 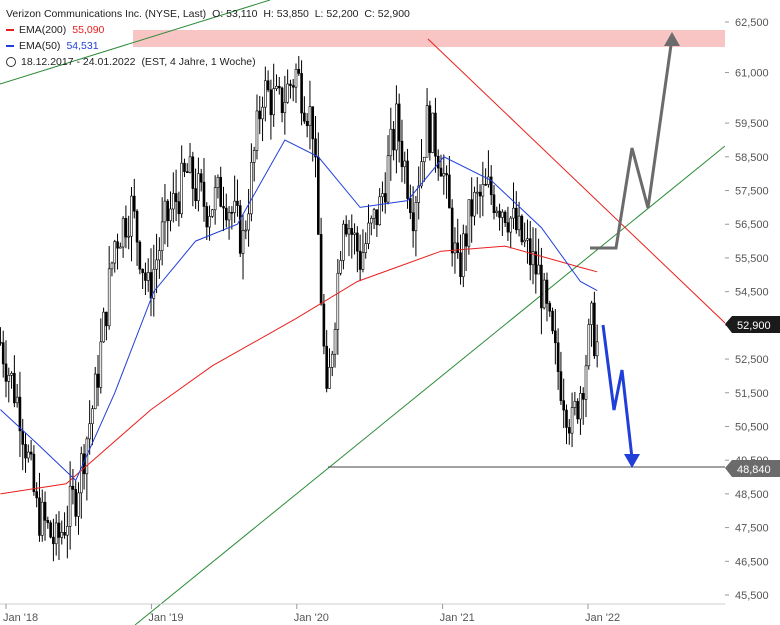 I want to click on y-tick-label: 50,500, so click(x=752, y=427).